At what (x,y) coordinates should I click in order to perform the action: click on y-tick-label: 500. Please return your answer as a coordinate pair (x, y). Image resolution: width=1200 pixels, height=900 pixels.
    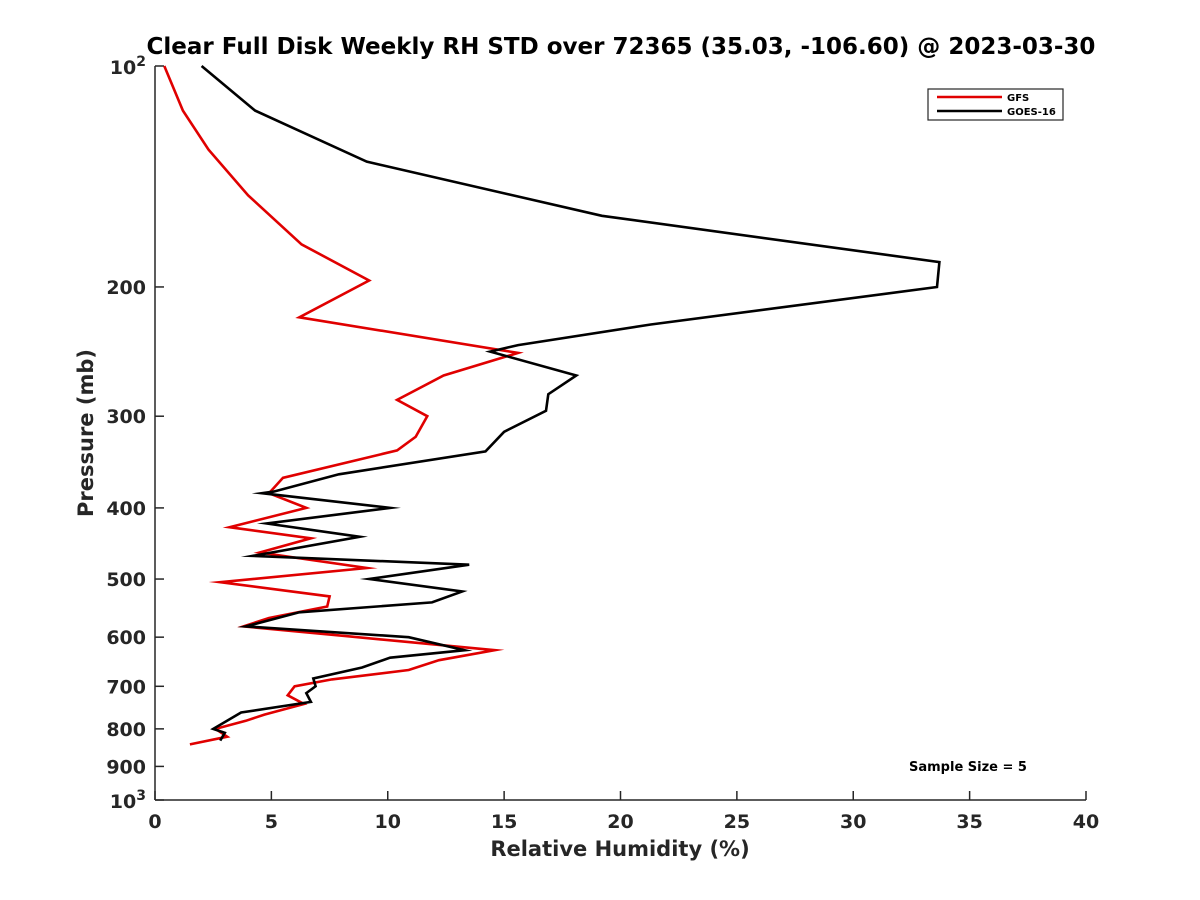
    Looking at the image, I should click on (126, 580).